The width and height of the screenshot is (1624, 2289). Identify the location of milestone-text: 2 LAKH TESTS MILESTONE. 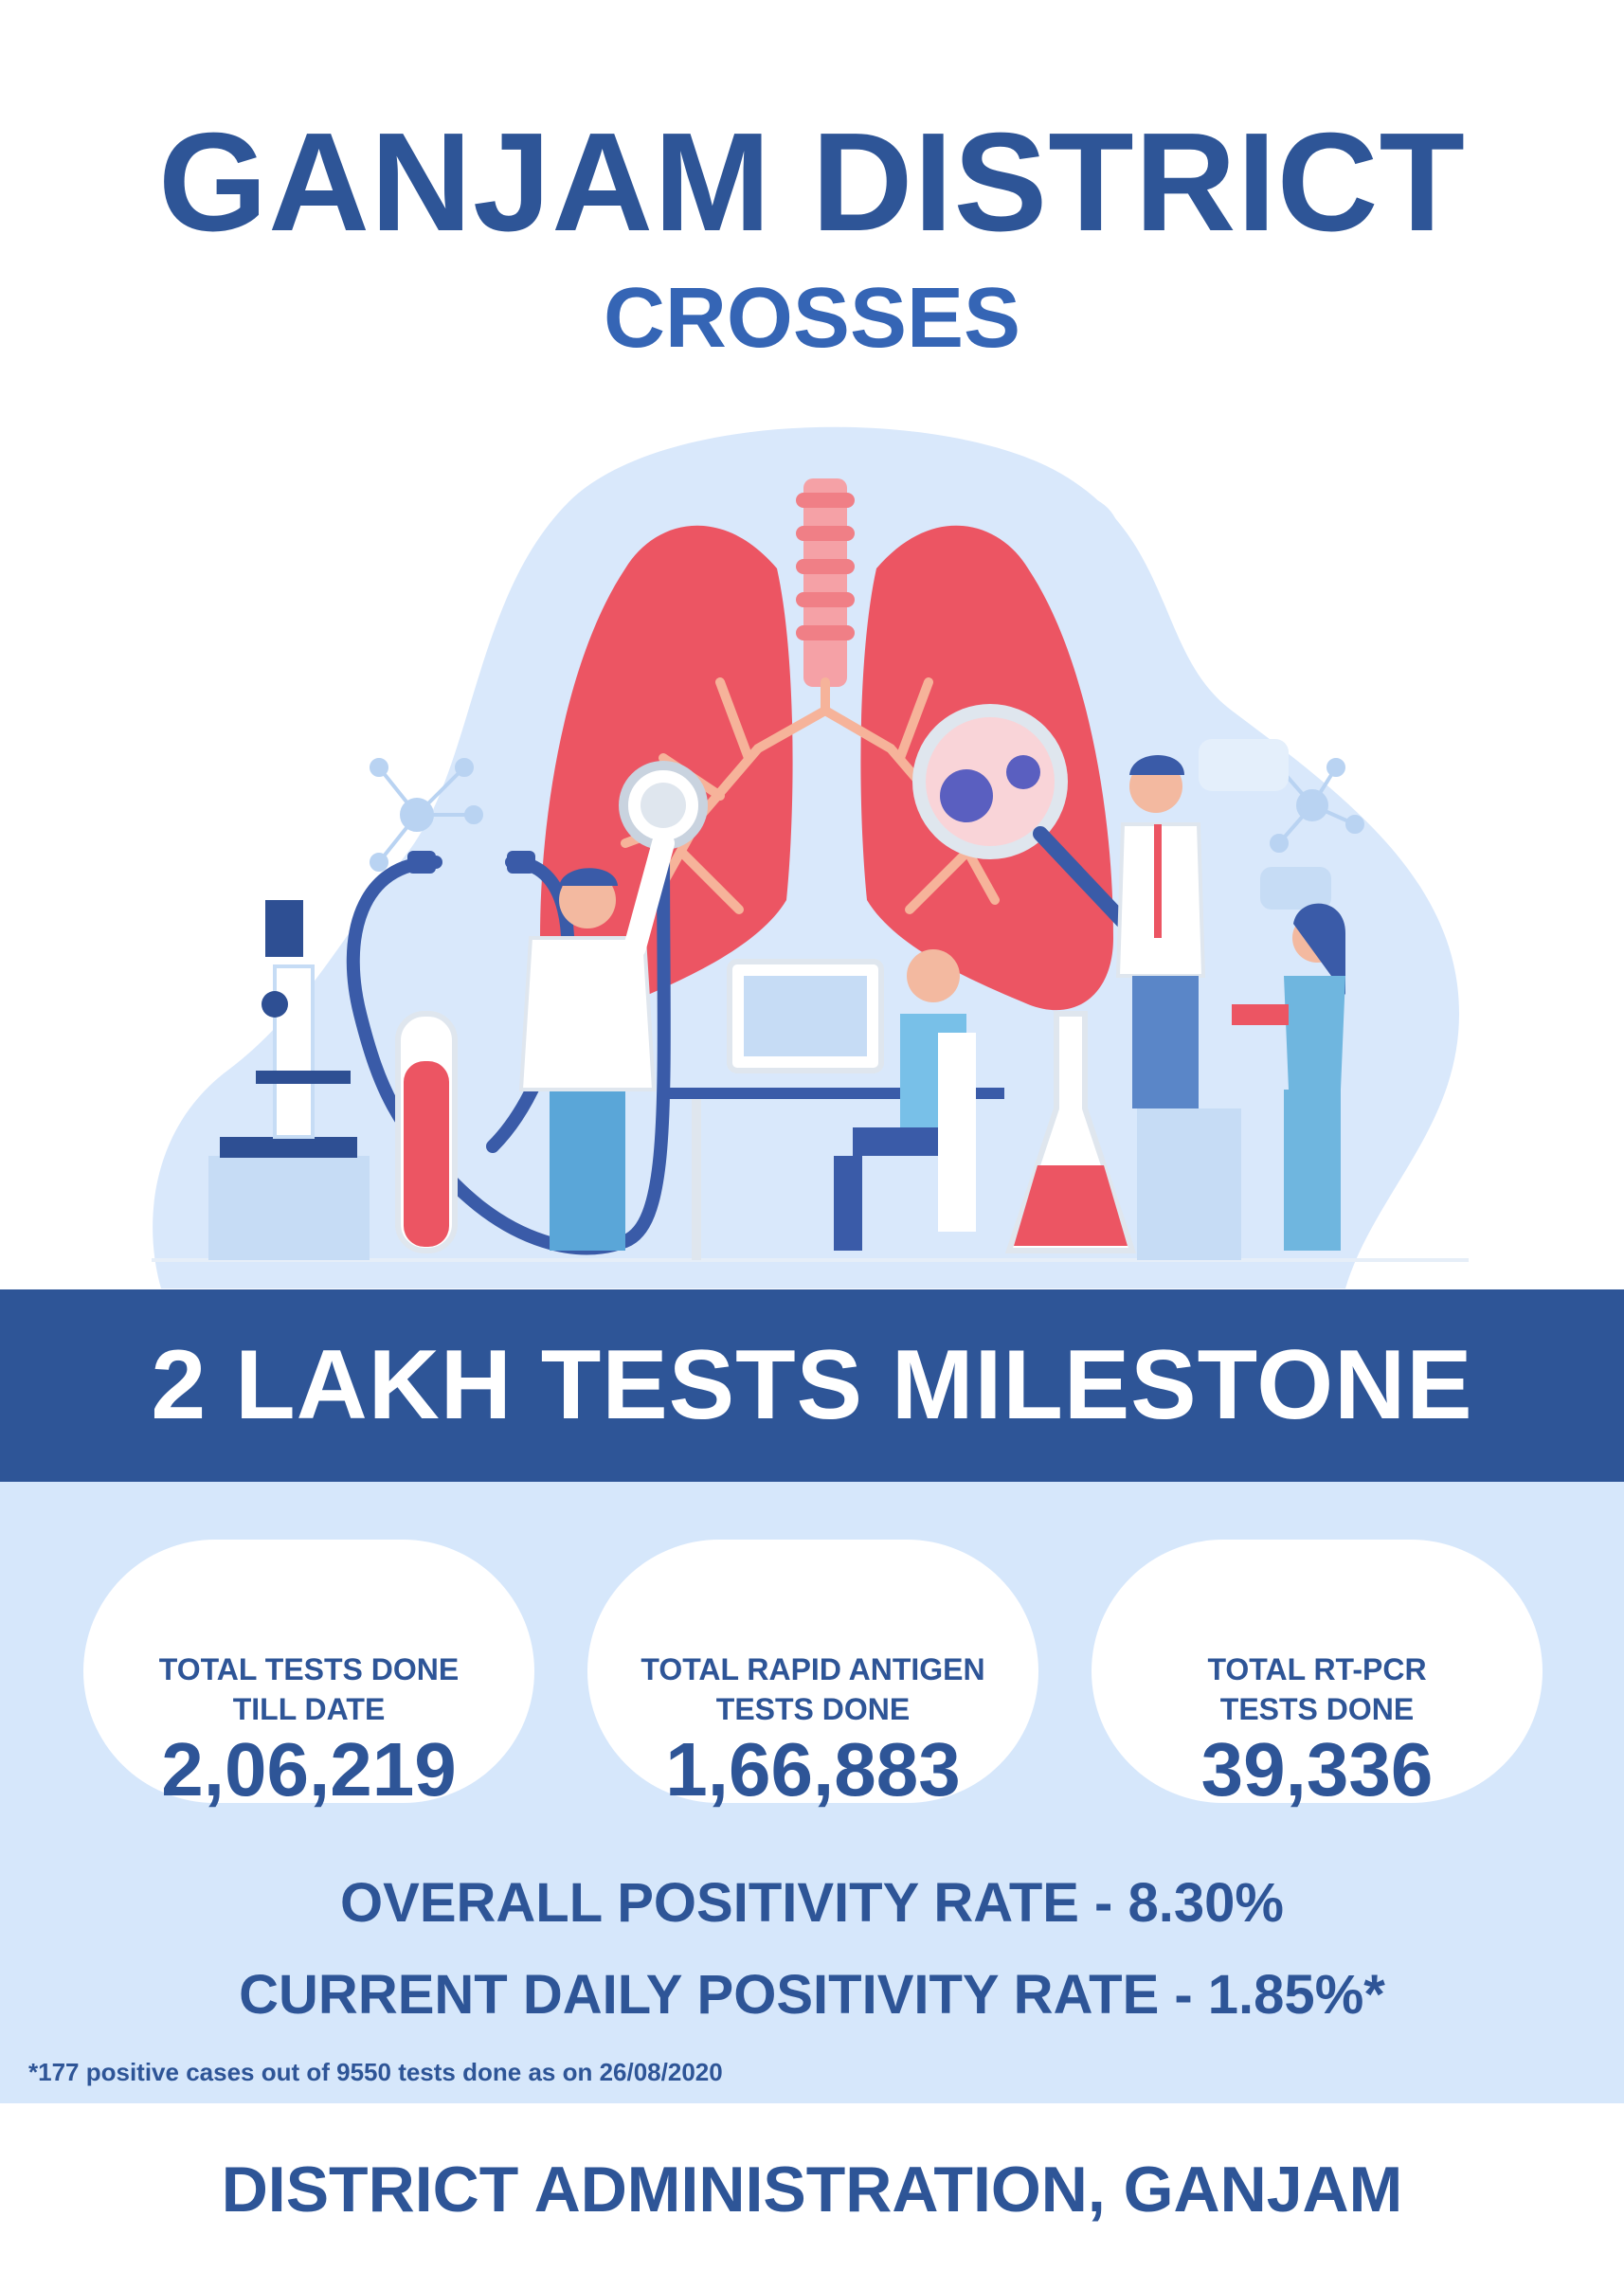
(812, 1385).